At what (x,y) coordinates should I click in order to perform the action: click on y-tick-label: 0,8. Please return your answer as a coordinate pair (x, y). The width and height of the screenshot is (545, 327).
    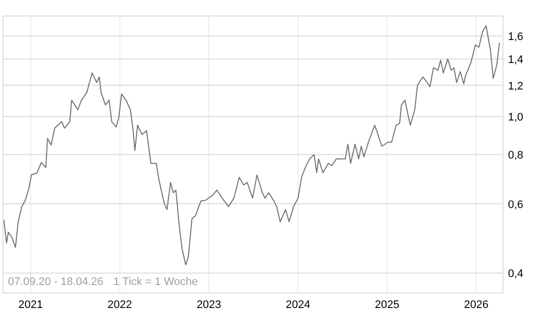
    Looking at the image, I should click on (516, 156).